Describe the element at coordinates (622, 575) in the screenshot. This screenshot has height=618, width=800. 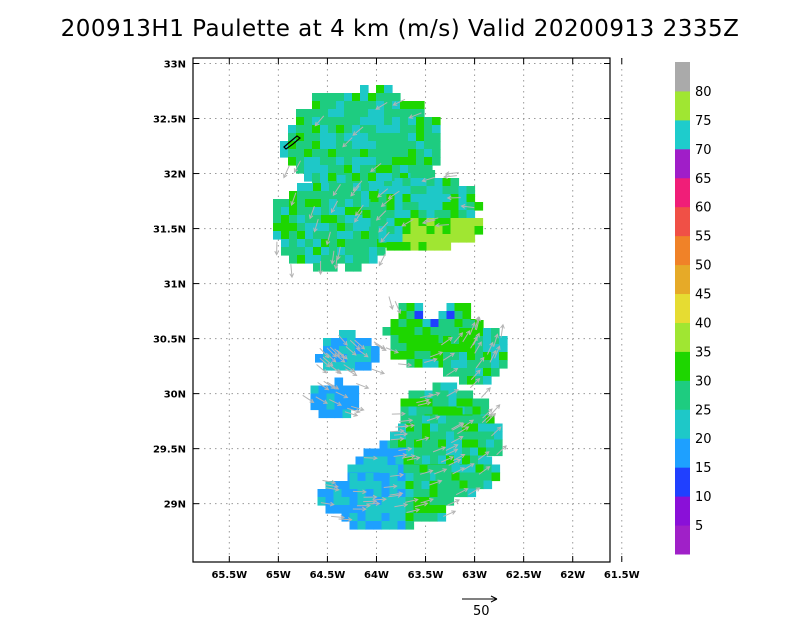
I see `x-tick-label: 61.5W` at that location.